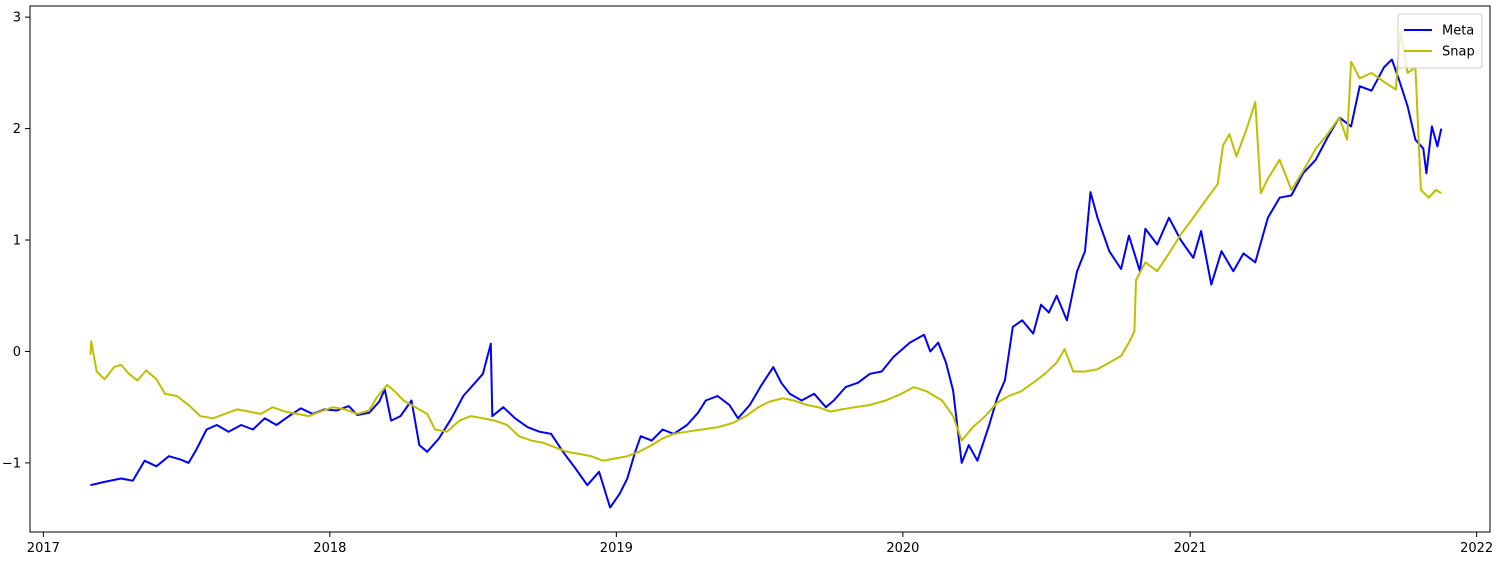  Describe the element at coordinates (1476, 548) in the screenshot. I see `x-tick-label-2022: 2022` at that location.